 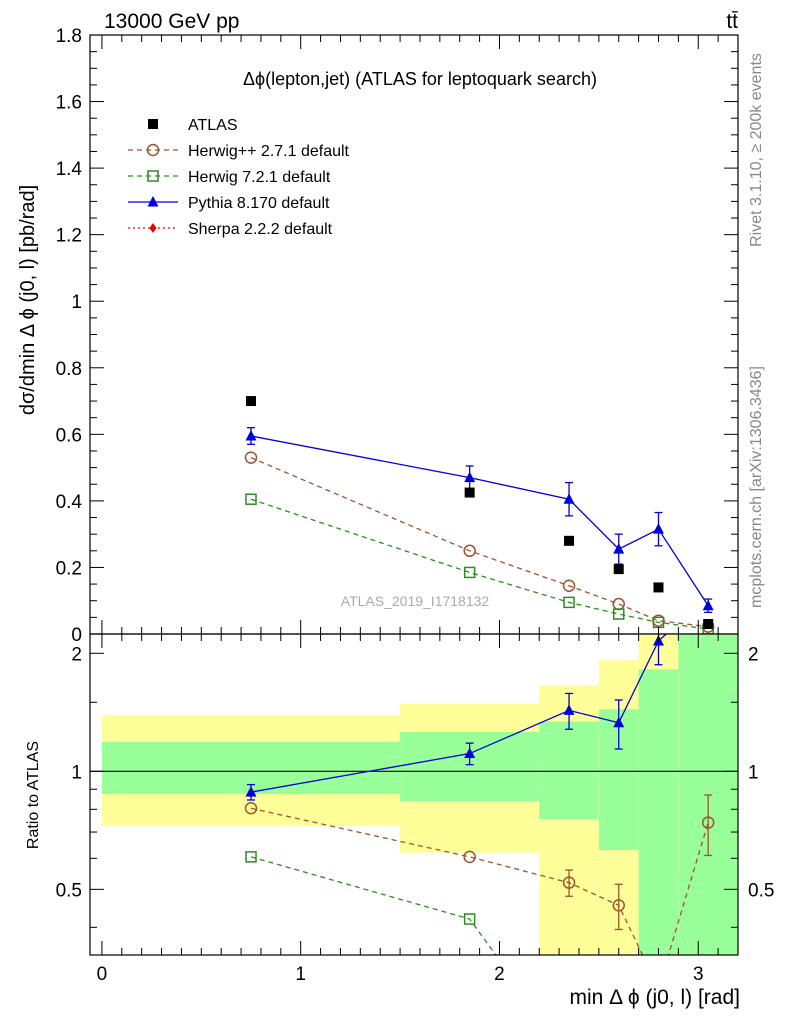 What do you see at coordinates (300, 974) in the screenshot?
I see `x-tick-label: 1` at bounding box center [300, 974].